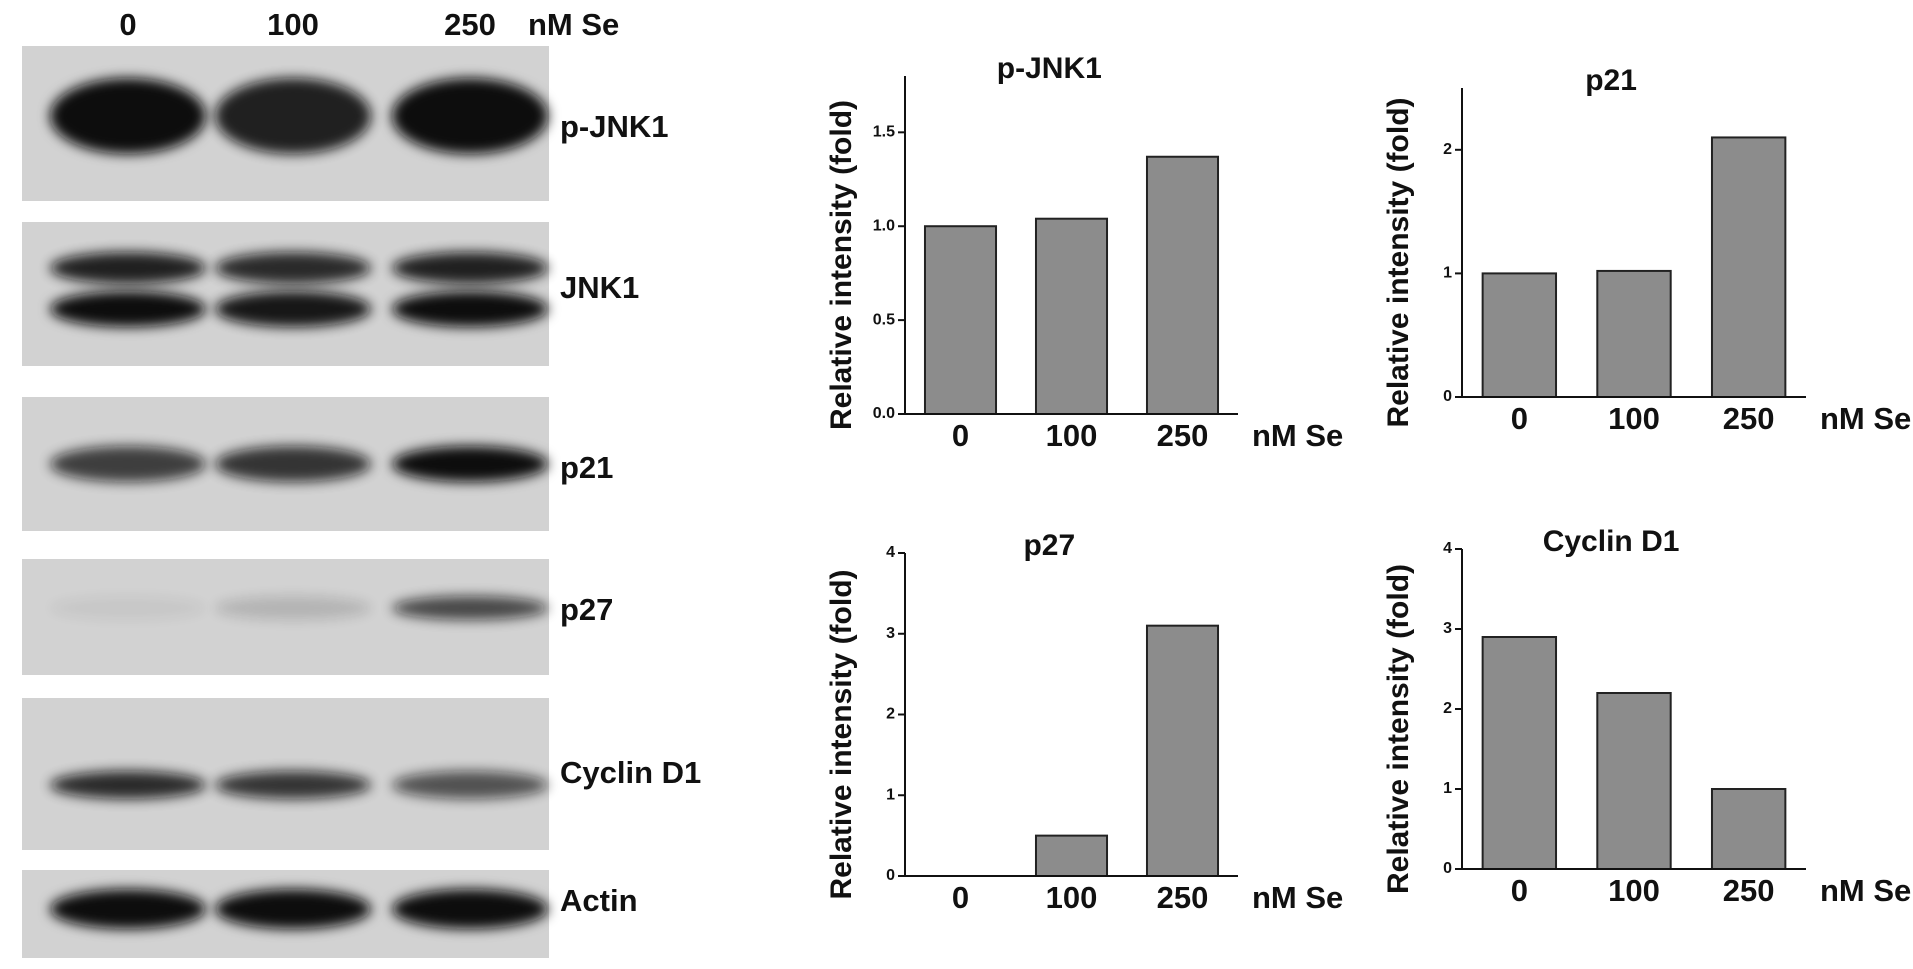 The width and height of the screenshot is (1913, 969). Describe the element at coordinates (1611, 80) in the screenshot. I see `chart-title: p21` at that location.